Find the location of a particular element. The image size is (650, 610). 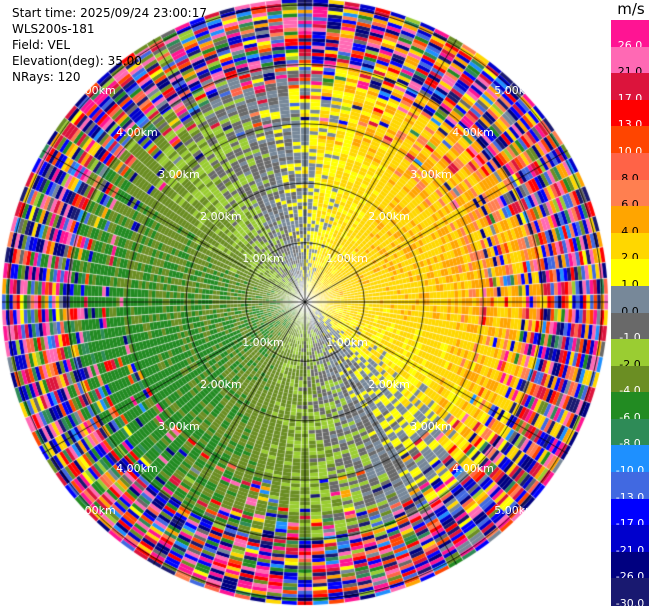

colorbar-unit: m/s is located at coordinates (631, 9).